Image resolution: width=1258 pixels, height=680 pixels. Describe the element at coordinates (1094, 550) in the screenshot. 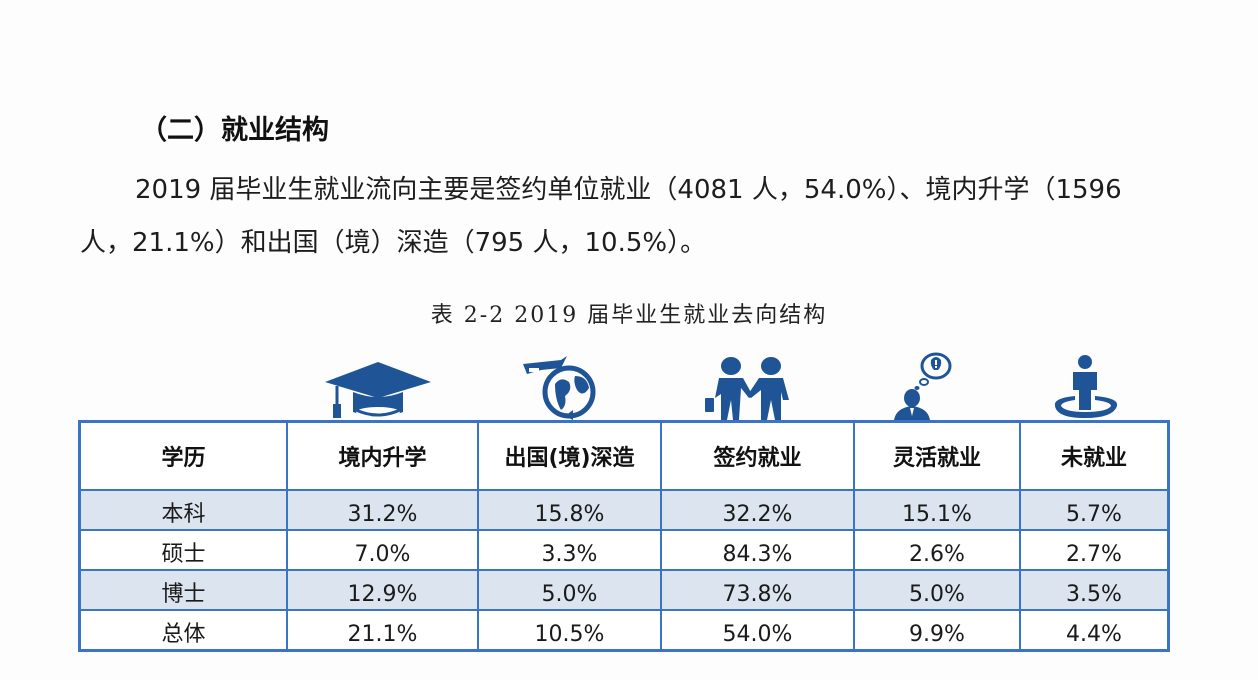

I see `cell-value: 2.7%` at that location.